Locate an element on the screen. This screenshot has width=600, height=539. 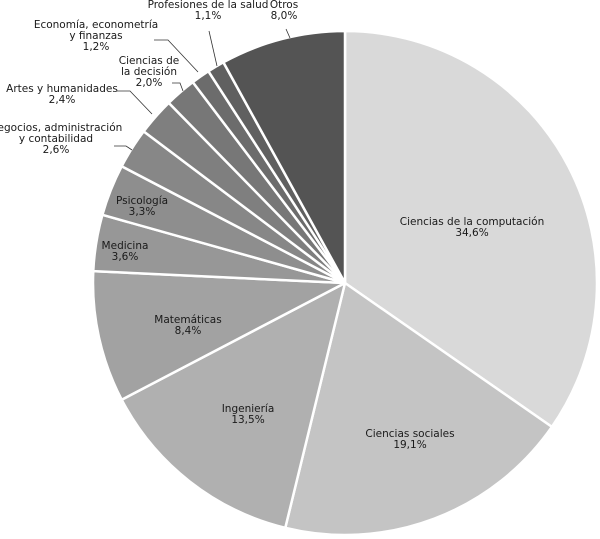
leader-lines is located at coordinates (202, 89).